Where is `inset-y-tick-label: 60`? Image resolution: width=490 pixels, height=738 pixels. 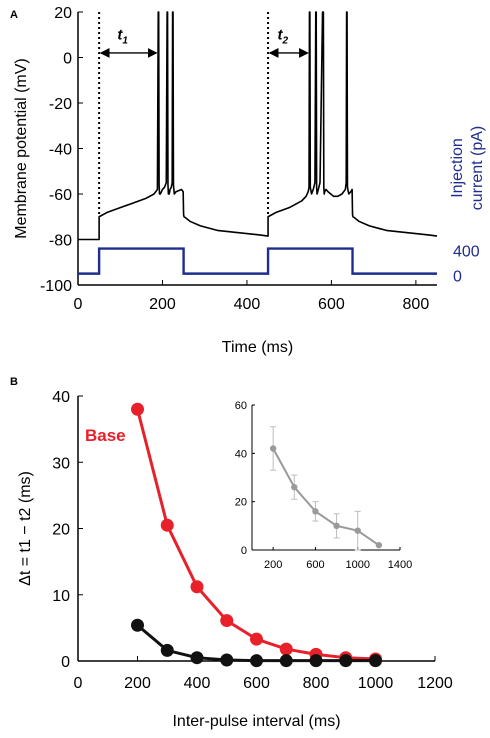 inset-y-tick-label: 60 is located at coordinates (241, 406).